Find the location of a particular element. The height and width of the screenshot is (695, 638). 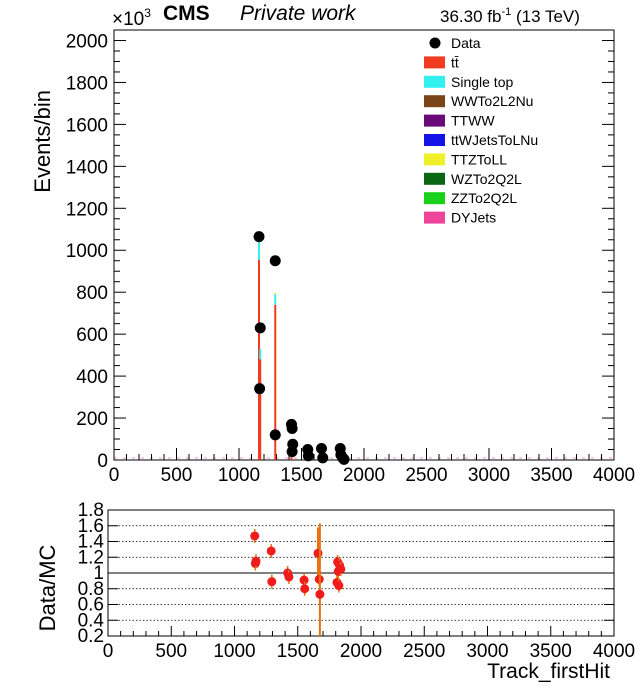

ratio-x-tick-label: 1500 is located at coordinates (298, 651).